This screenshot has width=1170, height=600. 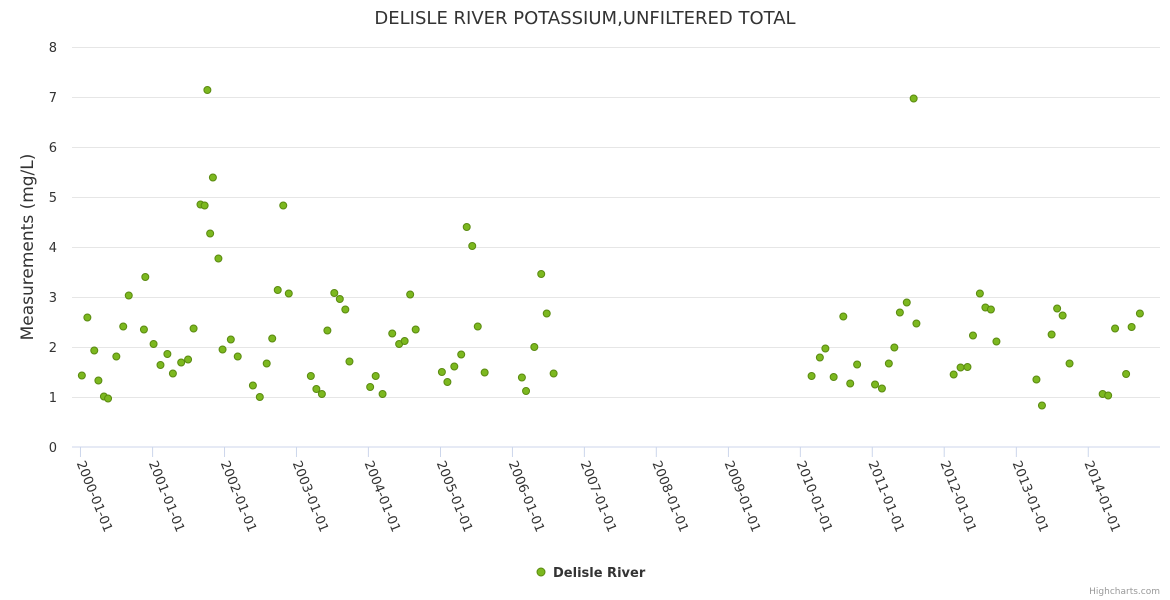 I want to click on legend: Delisle River, so click(x=591, y=573).